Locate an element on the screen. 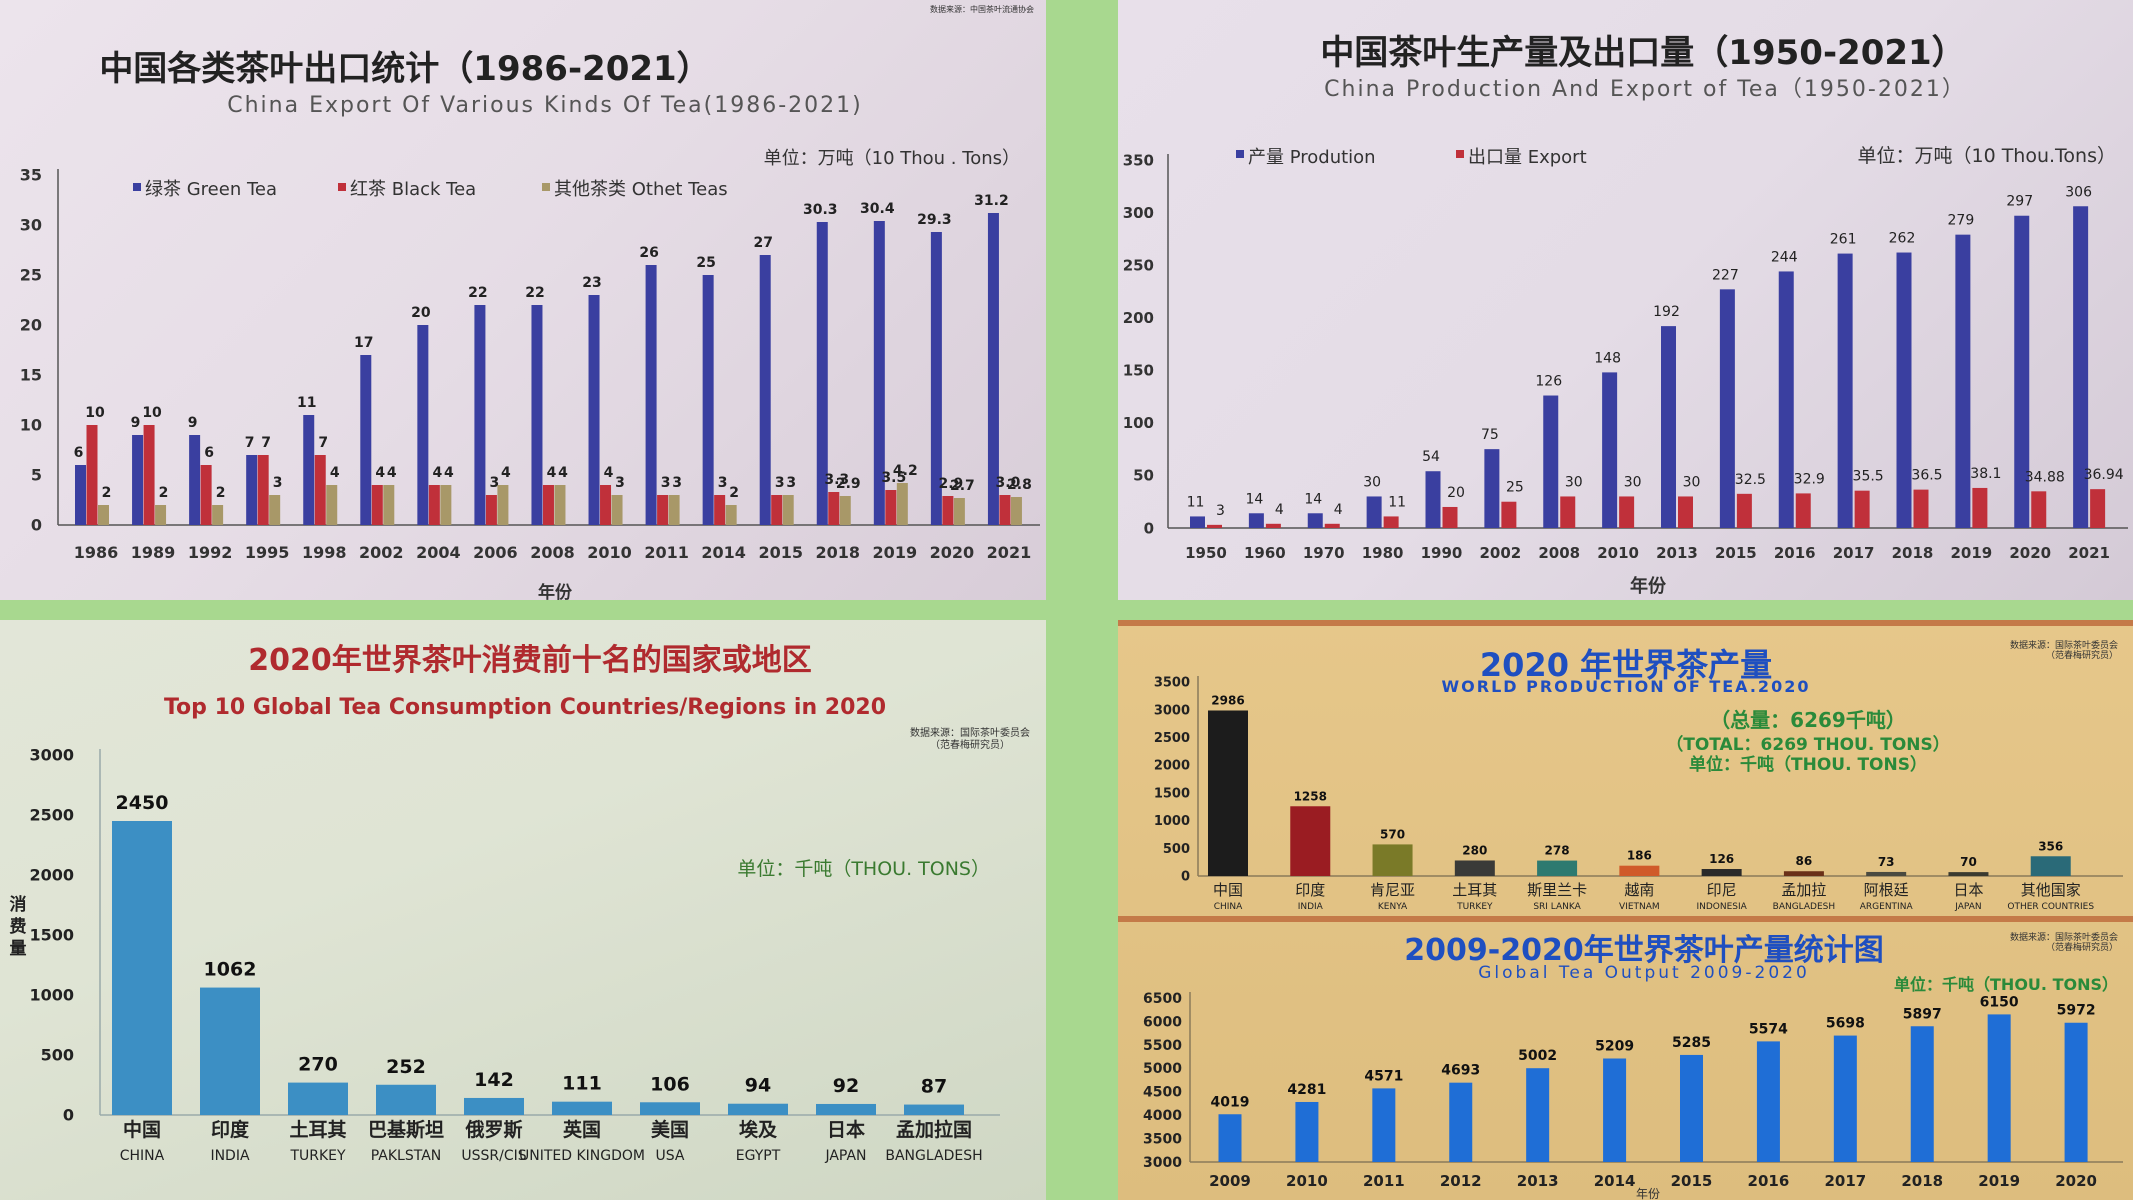 This screenshot has width=2133, height=1200. x-tick-label-cn: 中国 is located at coordinates (1228, 890).